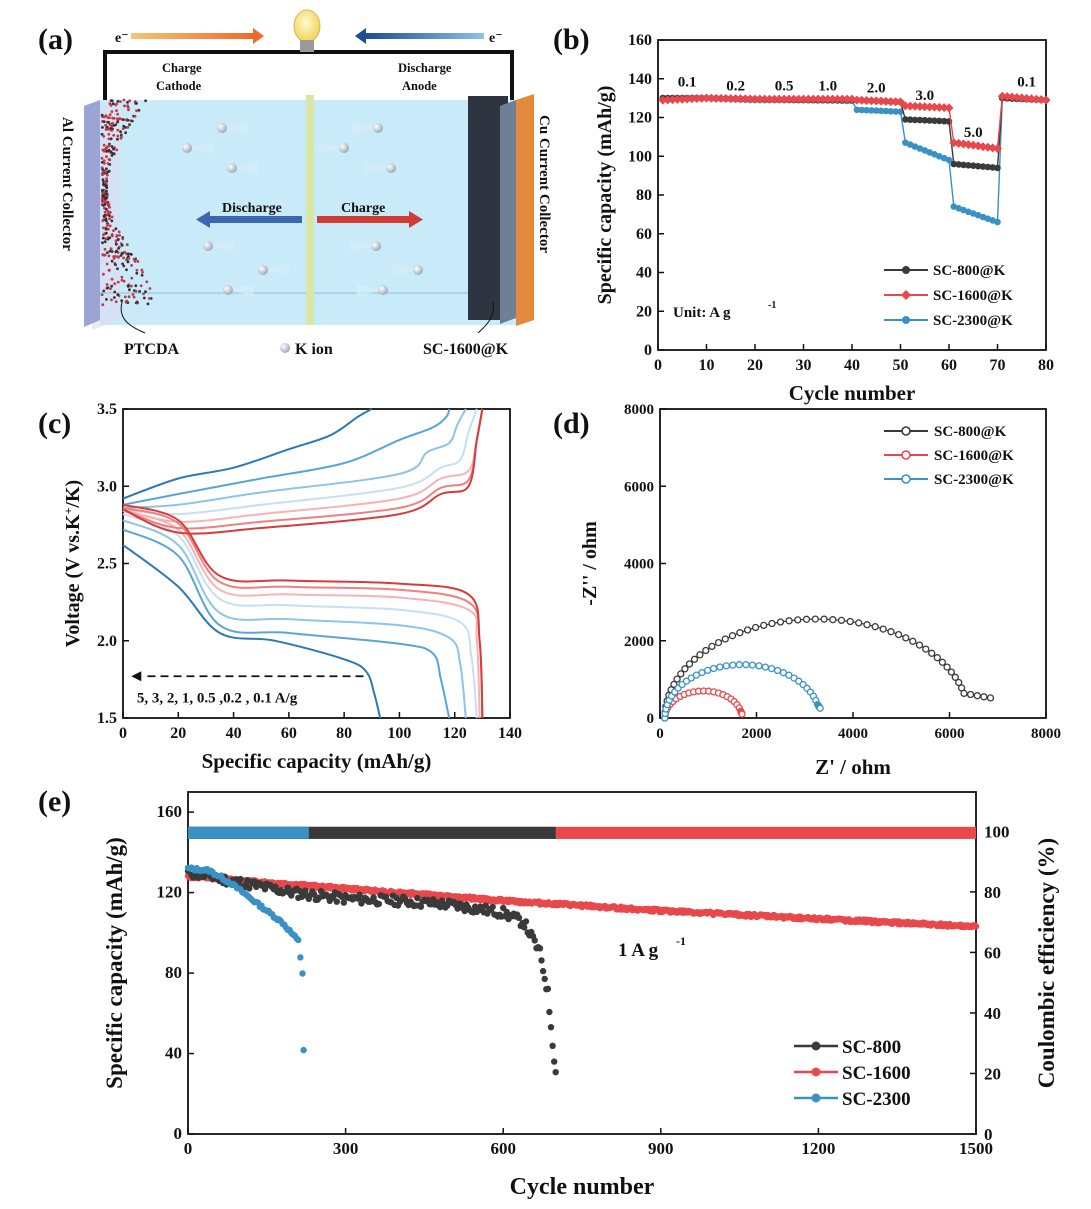 The height and width of the screenshot is (1209, 1091). I want to click on al-collector-label: Al Current Collector, so click(67, 184).